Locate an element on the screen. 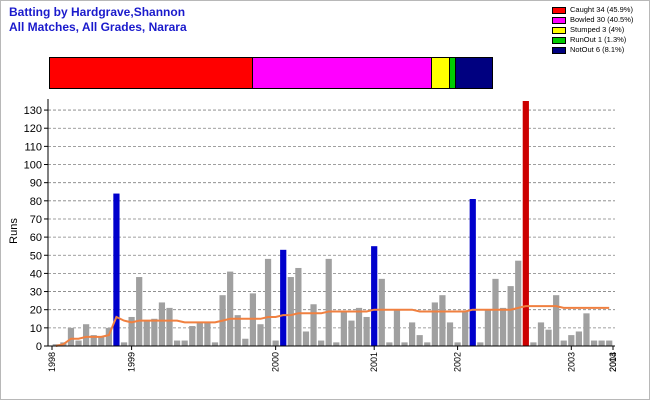 The width and height of the screenshot is (650, 400). legend-item-notout: NotOut 6 (8.1%) is located at coordinates (600, 50).